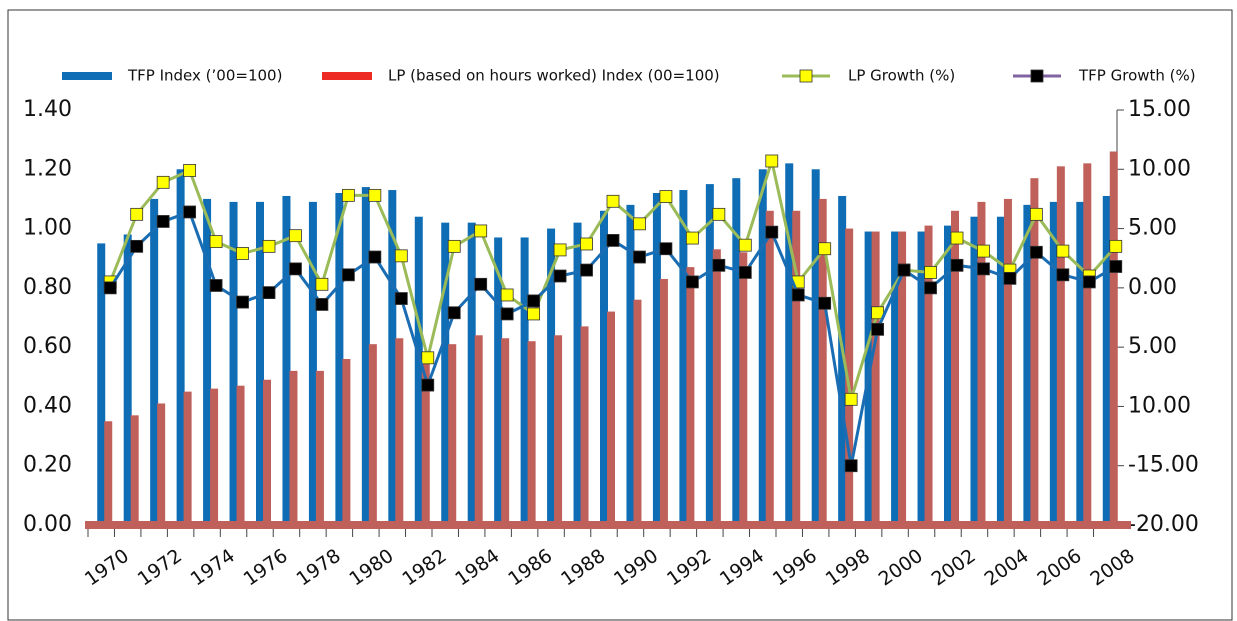  I want to click on x-tick-label: 1982, so click(424, 568).